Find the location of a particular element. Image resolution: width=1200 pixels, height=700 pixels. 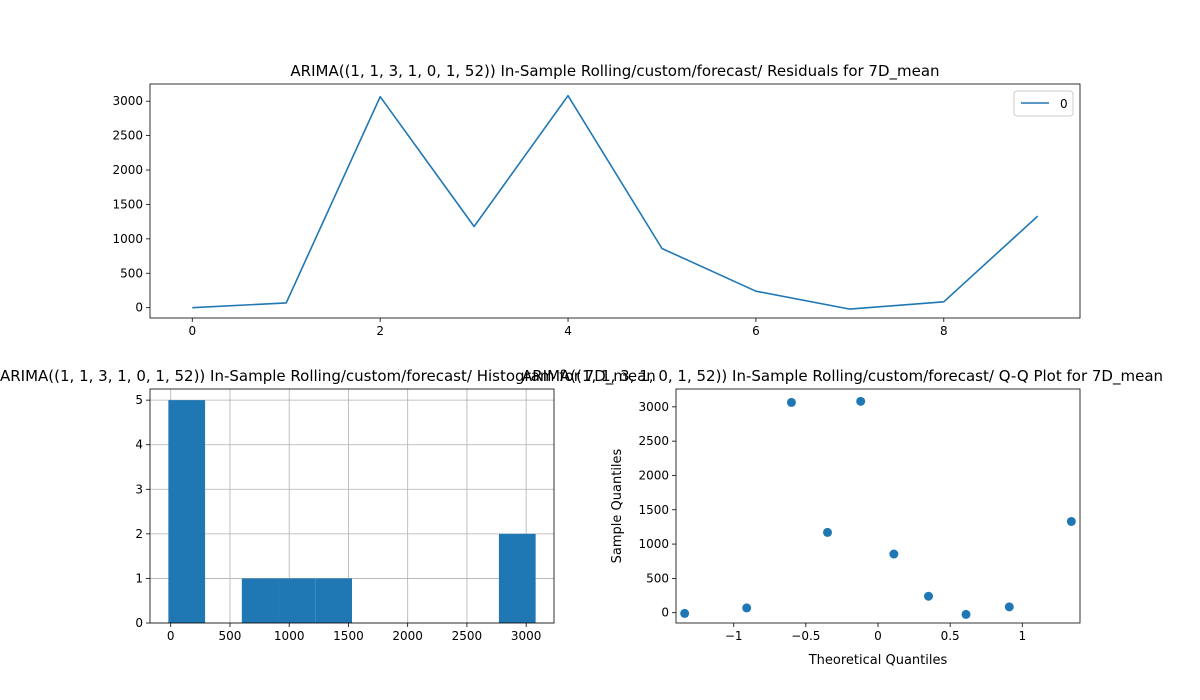

residuals-y-tick-label: 3000 is located at coordinates (127, 101).